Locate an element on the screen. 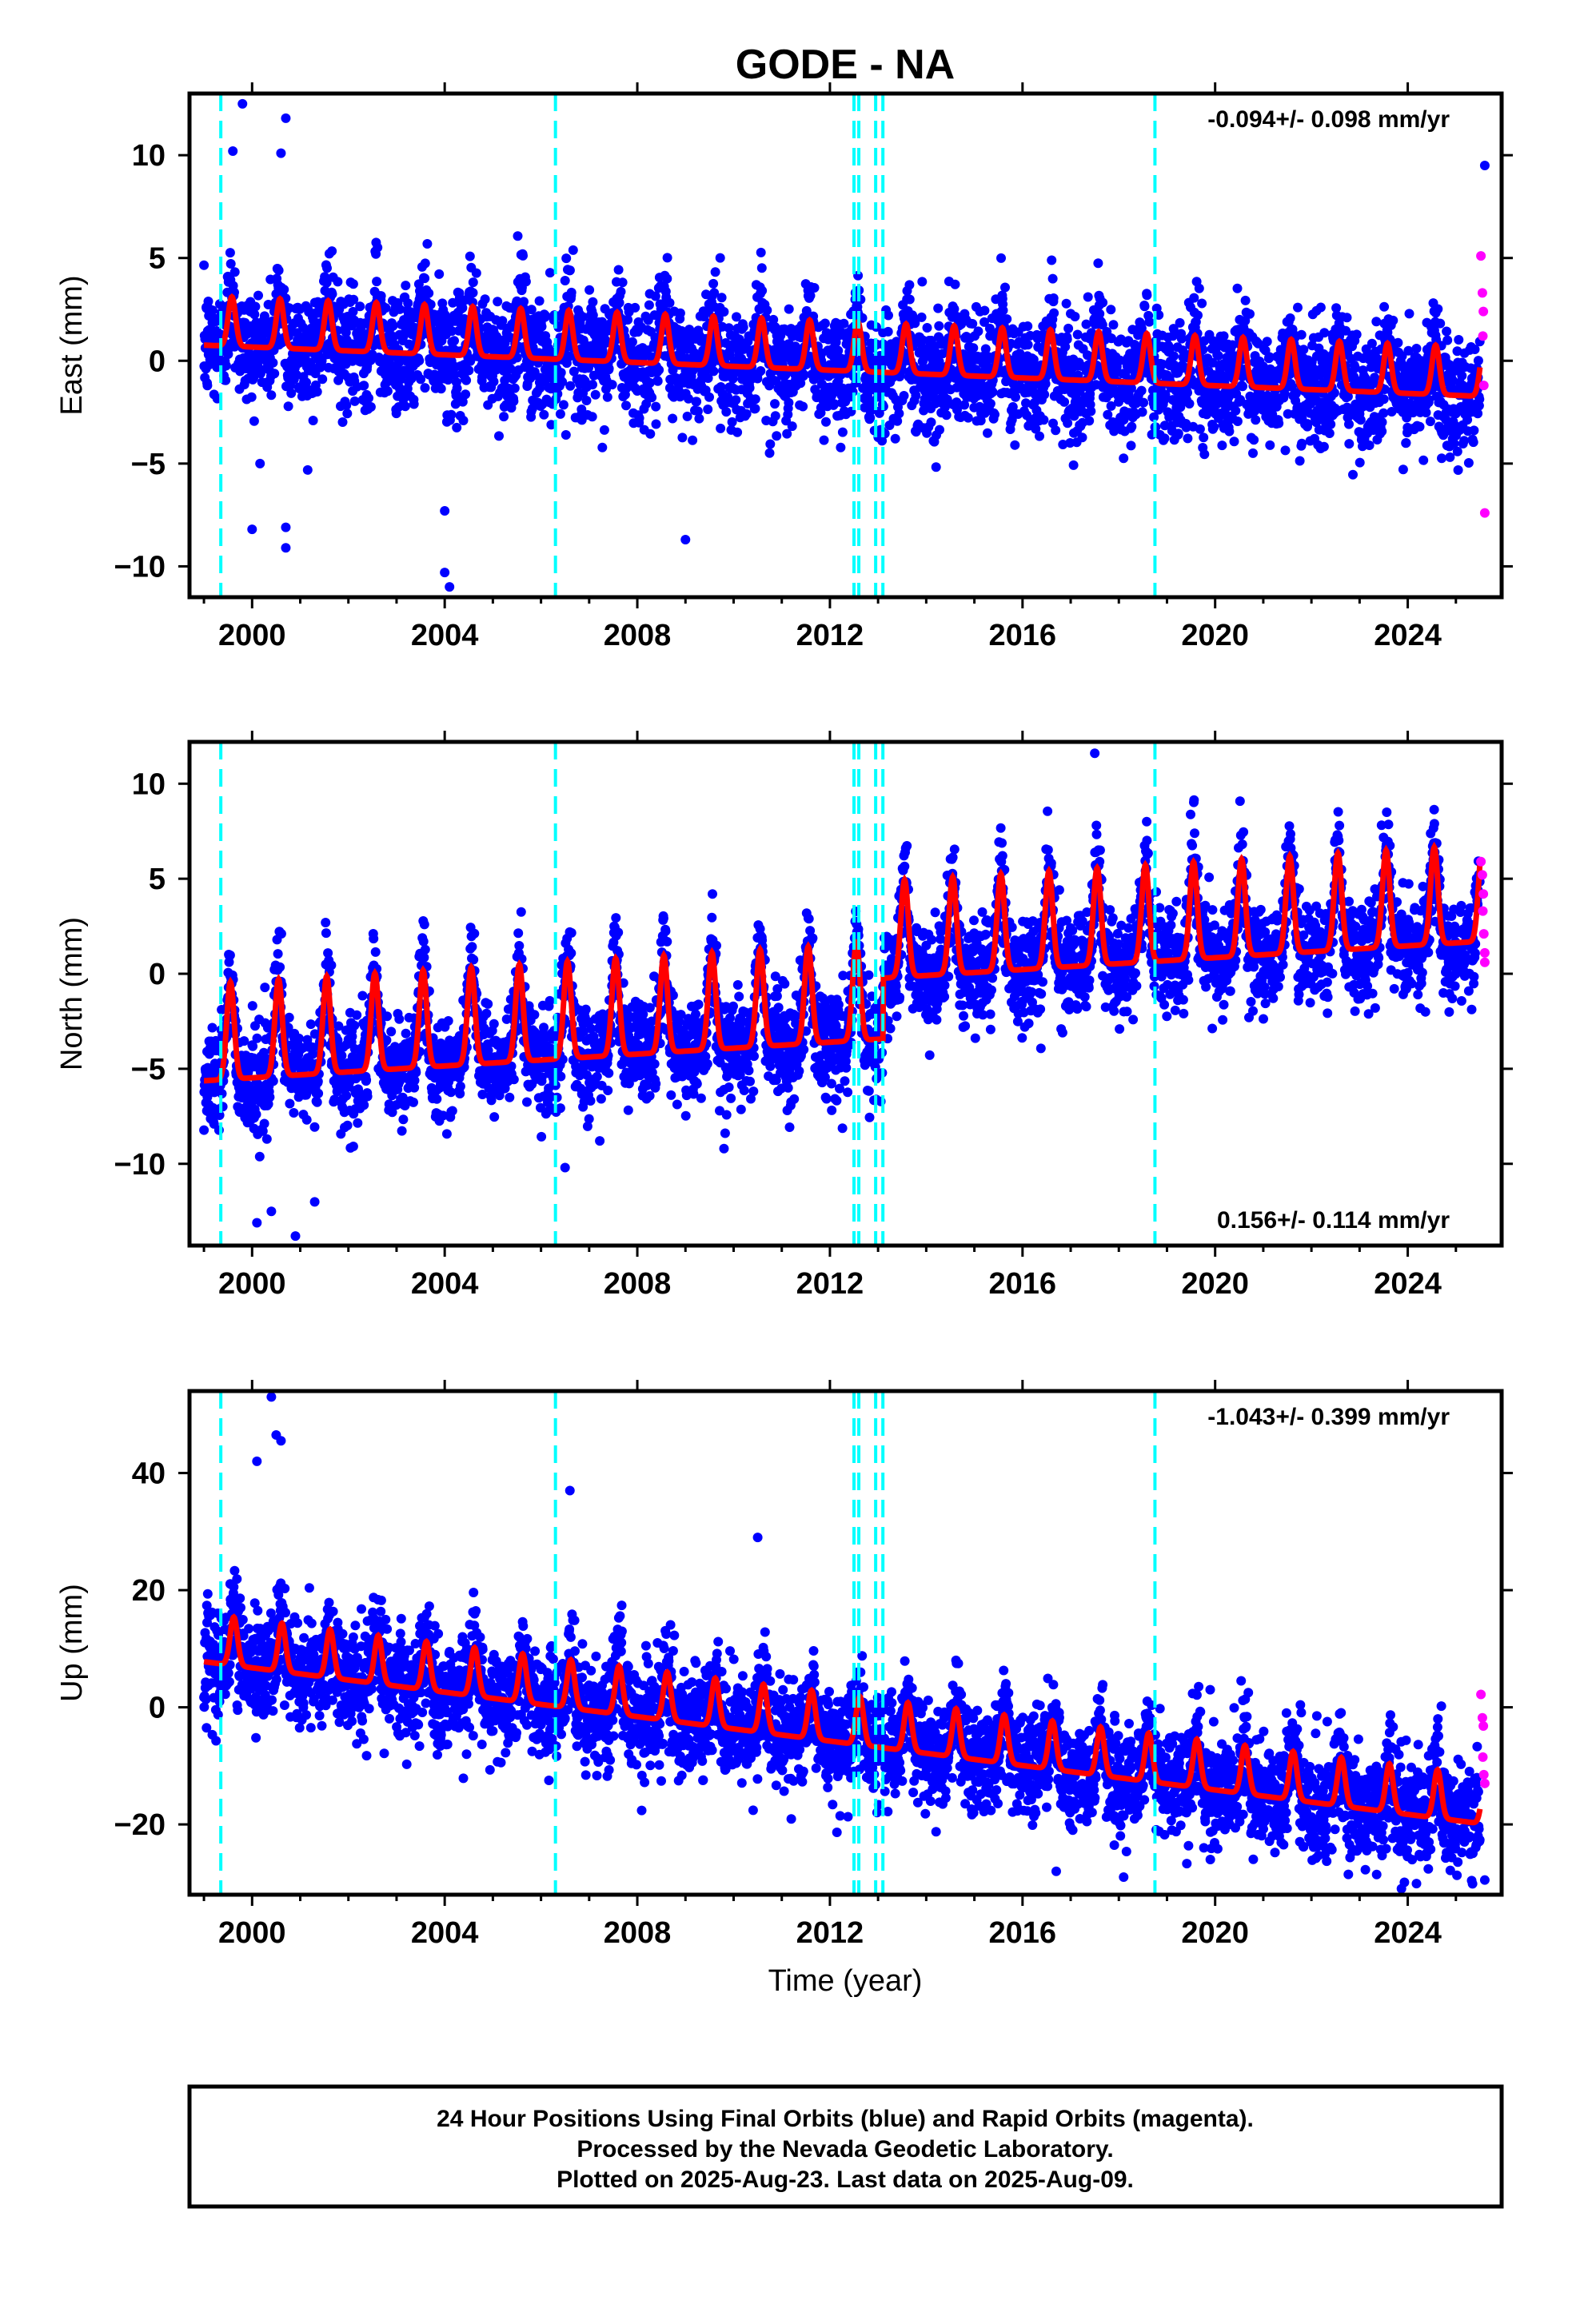  x-tick-label: 2012 is located at coordinates (830, 635).